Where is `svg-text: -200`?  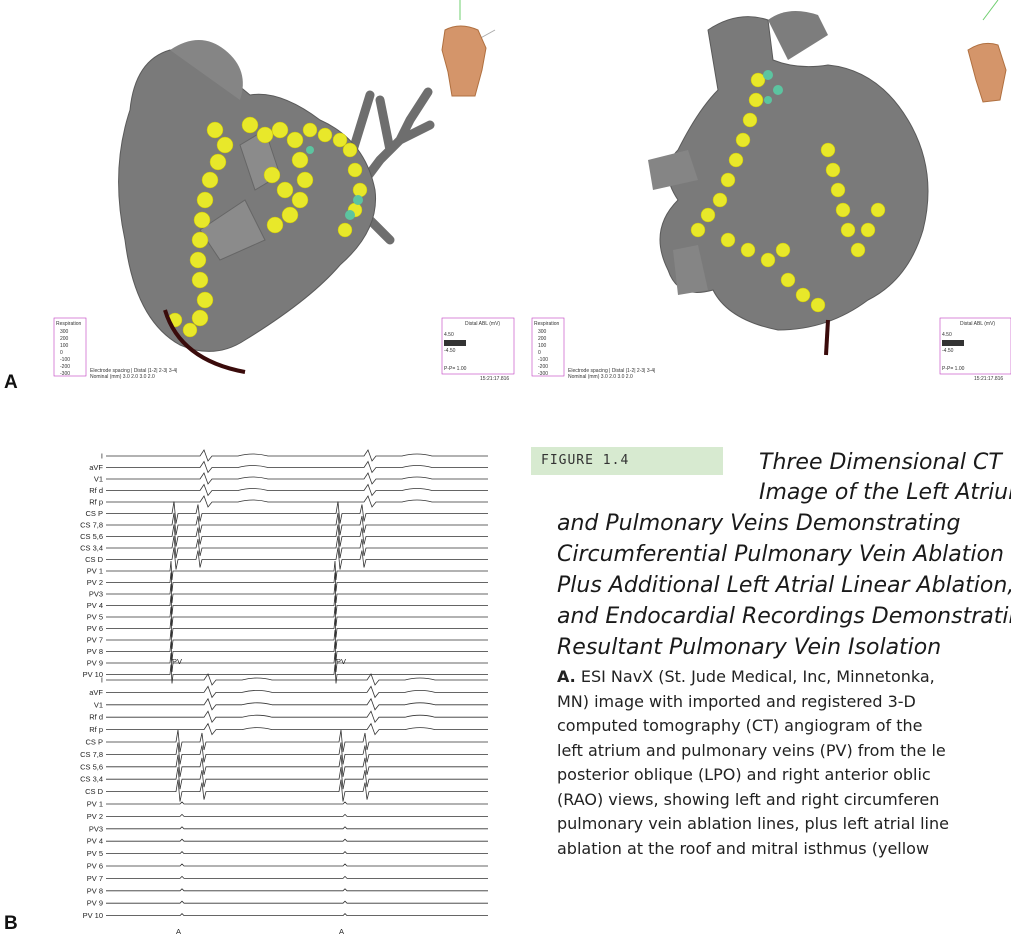 svg-text: -200 is located at coordinates (65, 367).